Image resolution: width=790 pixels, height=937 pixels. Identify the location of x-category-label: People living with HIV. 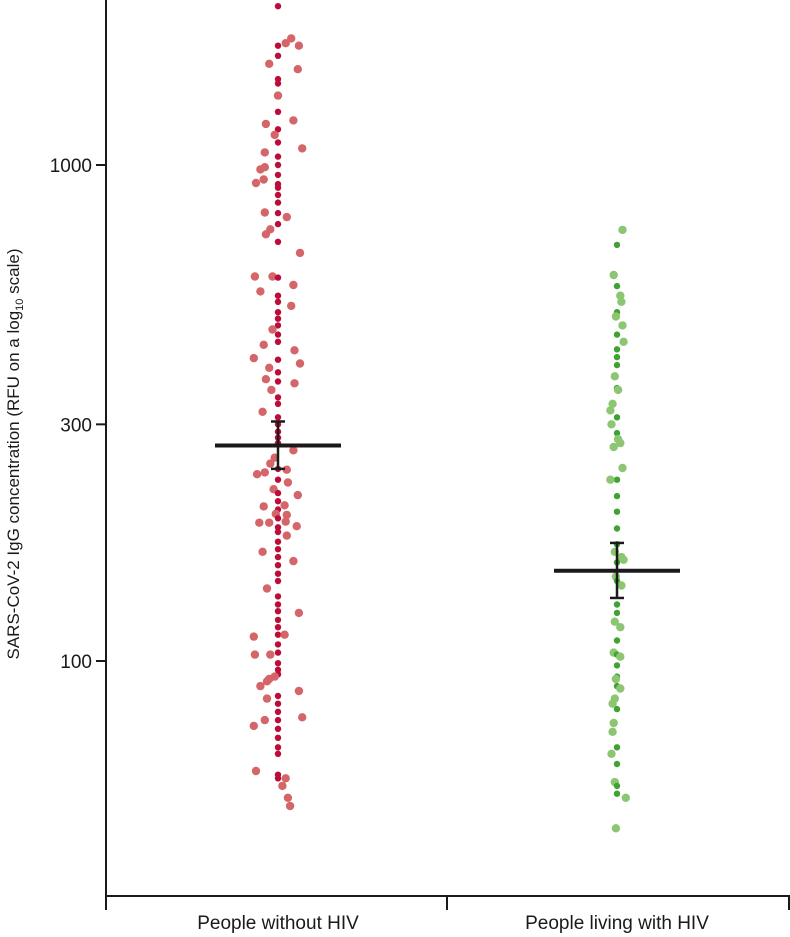
(617, 923).